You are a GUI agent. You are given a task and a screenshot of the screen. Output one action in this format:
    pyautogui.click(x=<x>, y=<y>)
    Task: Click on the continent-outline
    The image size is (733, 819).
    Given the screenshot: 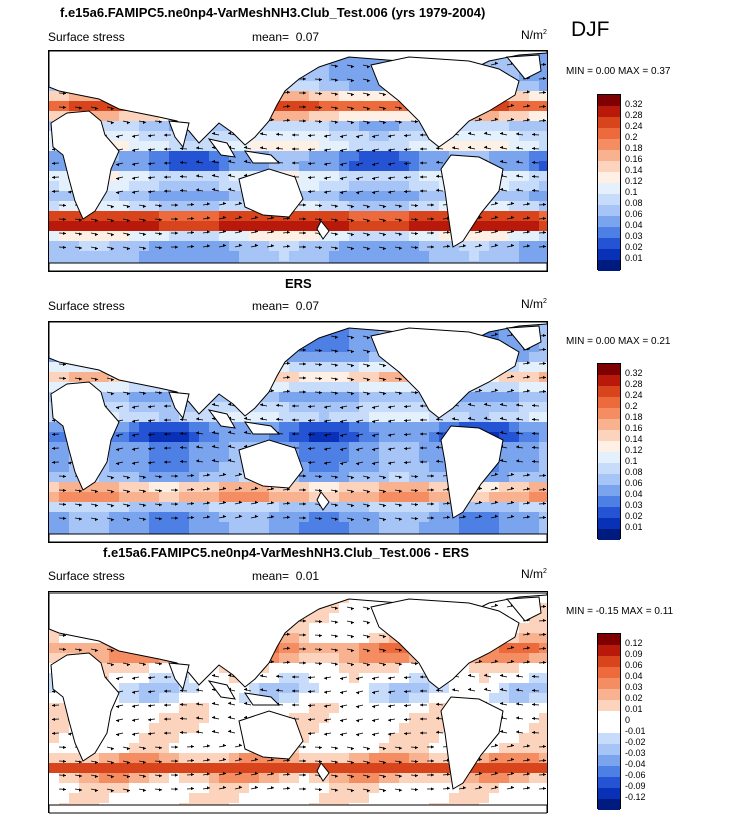 What is the action you would take?
    pyautogui.click(x=445, y=102)
    